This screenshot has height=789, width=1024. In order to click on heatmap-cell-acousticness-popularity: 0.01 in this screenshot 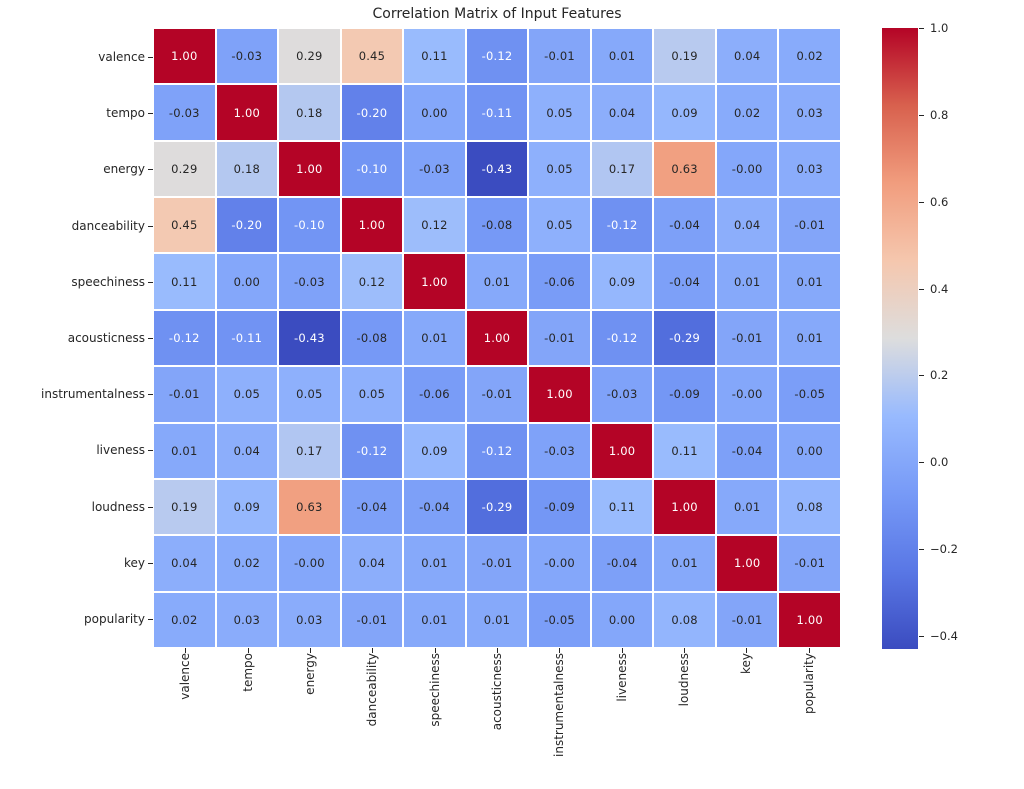, I will do `click(809, 338)`.